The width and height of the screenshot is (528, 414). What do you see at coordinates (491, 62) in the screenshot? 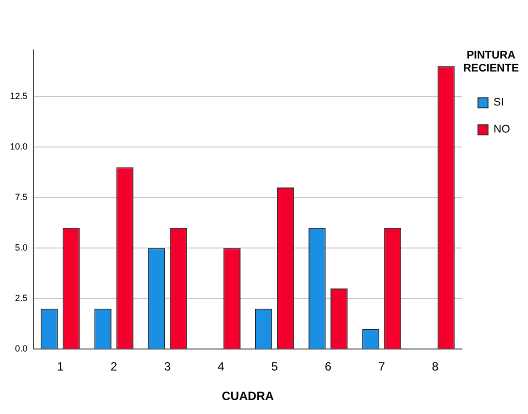
I see `legend-title: PINTURA RECIENTE` at bounding box center [491, 62].